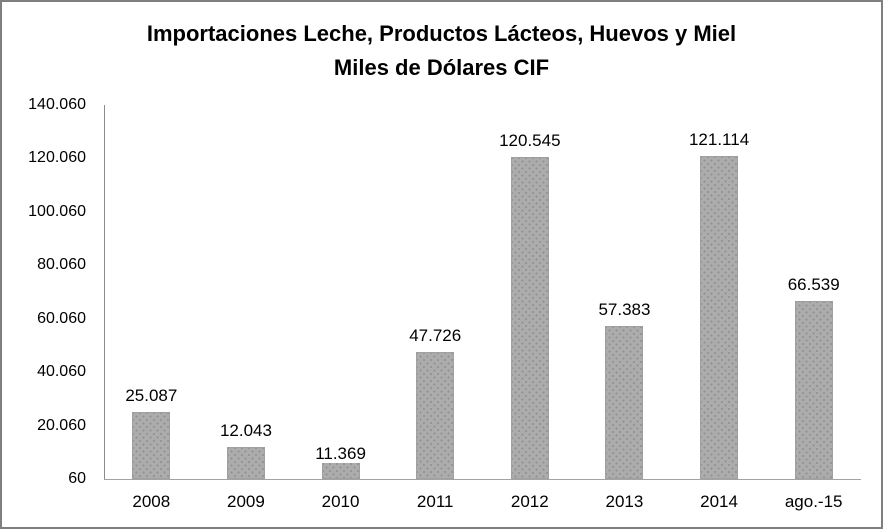  What do you see at coordinates (151, 501) in the screenshot?
I see `x-axis-category-label: 2008` at bounding box center [151, 501].